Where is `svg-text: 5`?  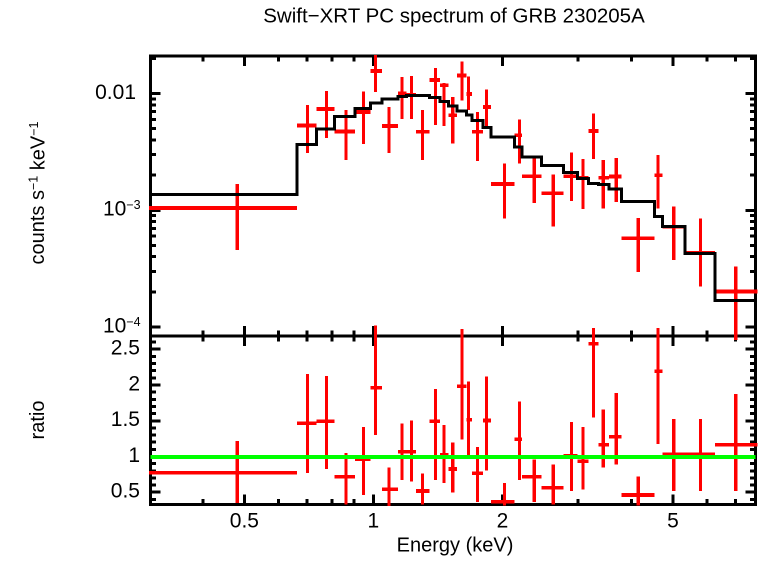 svg-text: 5 is located at coordinates (673, 521).